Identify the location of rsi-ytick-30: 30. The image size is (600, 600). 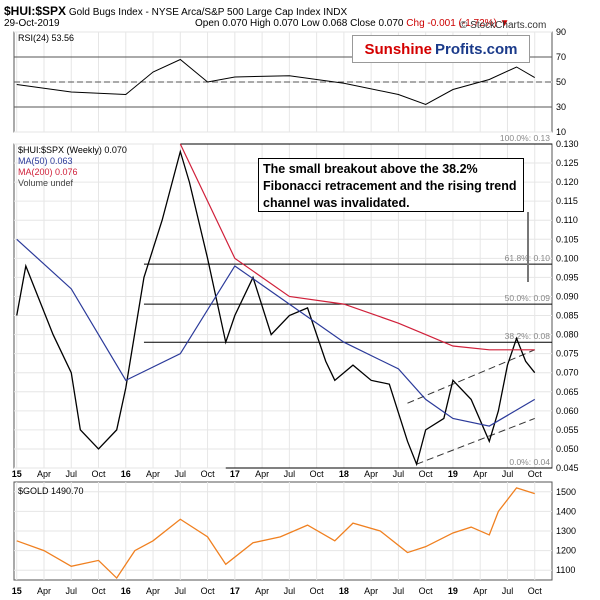
(561, 107).